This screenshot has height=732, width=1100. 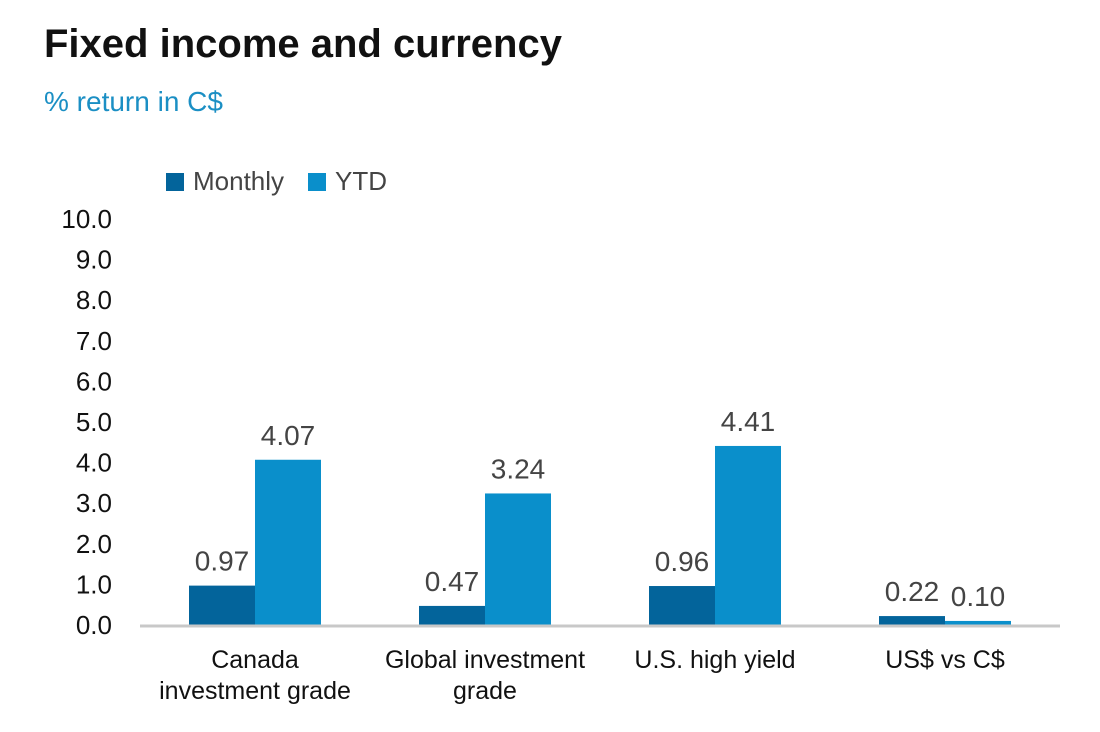 What do you see at coordinates (303, 44) in the screenshot?
I see `chart-title: Fixed income and currency` at bounding box center [303, 44].